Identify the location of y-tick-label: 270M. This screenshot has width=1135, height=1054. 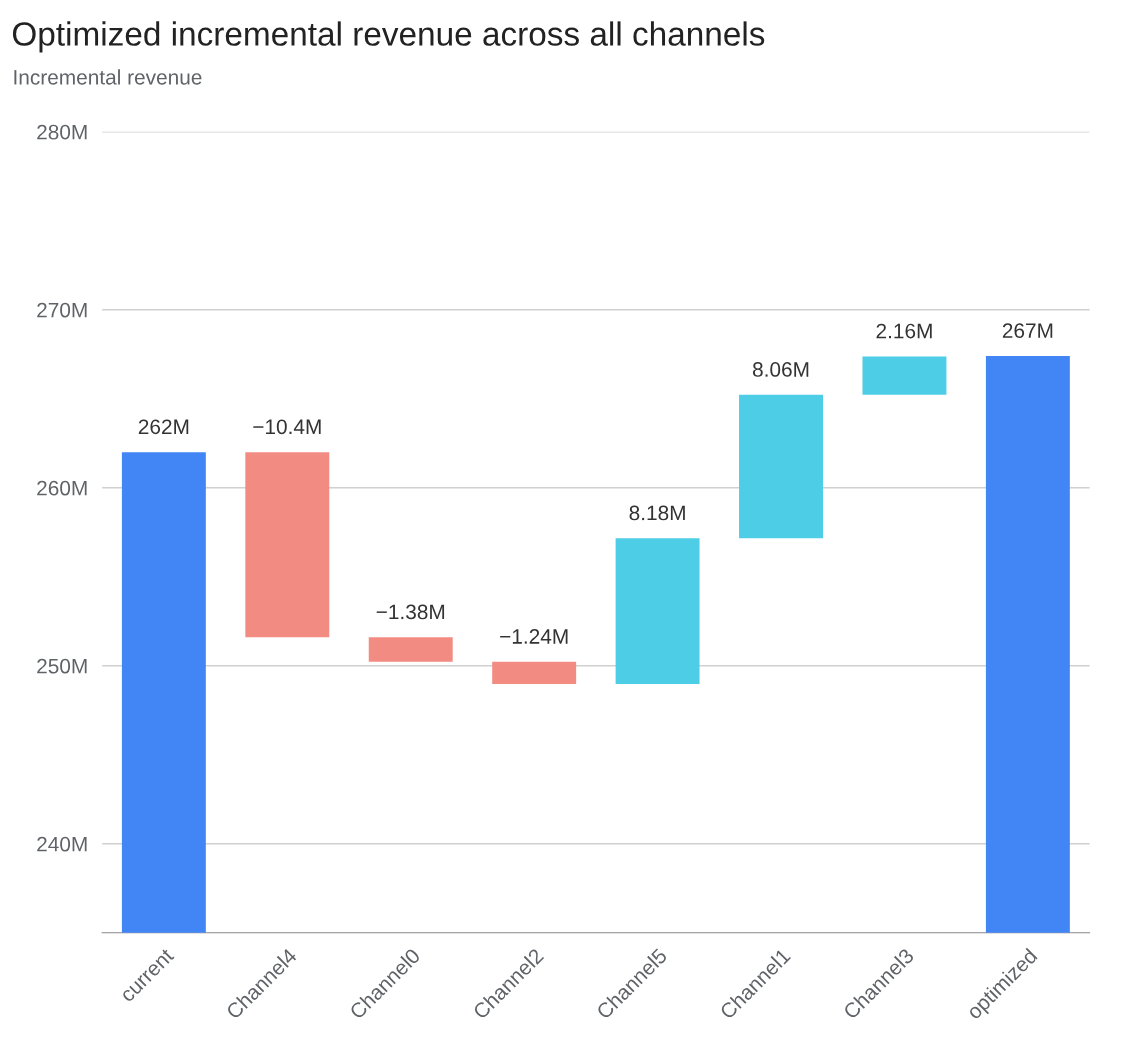
(62, 310).